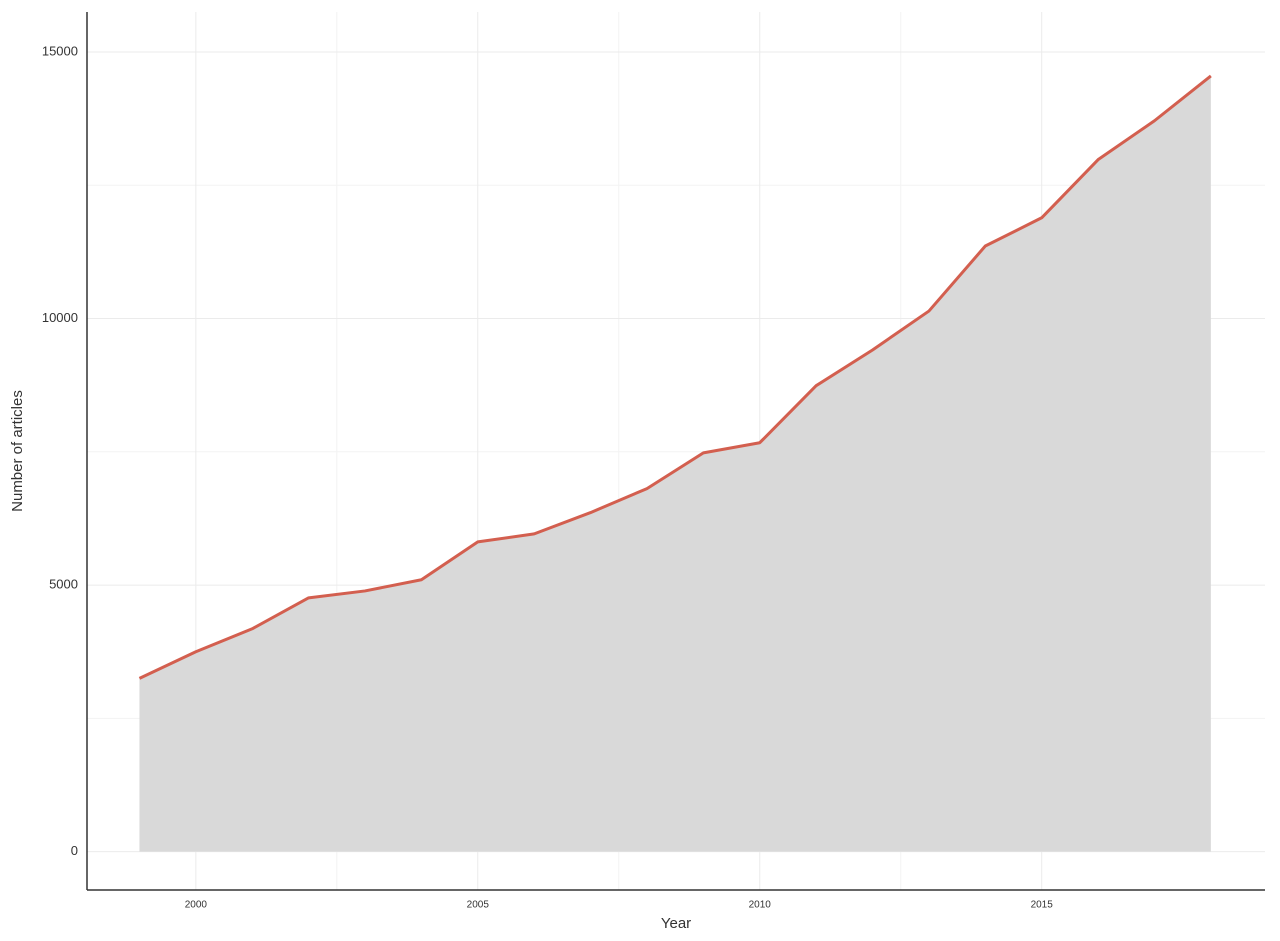 This screenshot has width=1280, height=941. I want to click on x-tick-label: 2005, so click(478, 905).